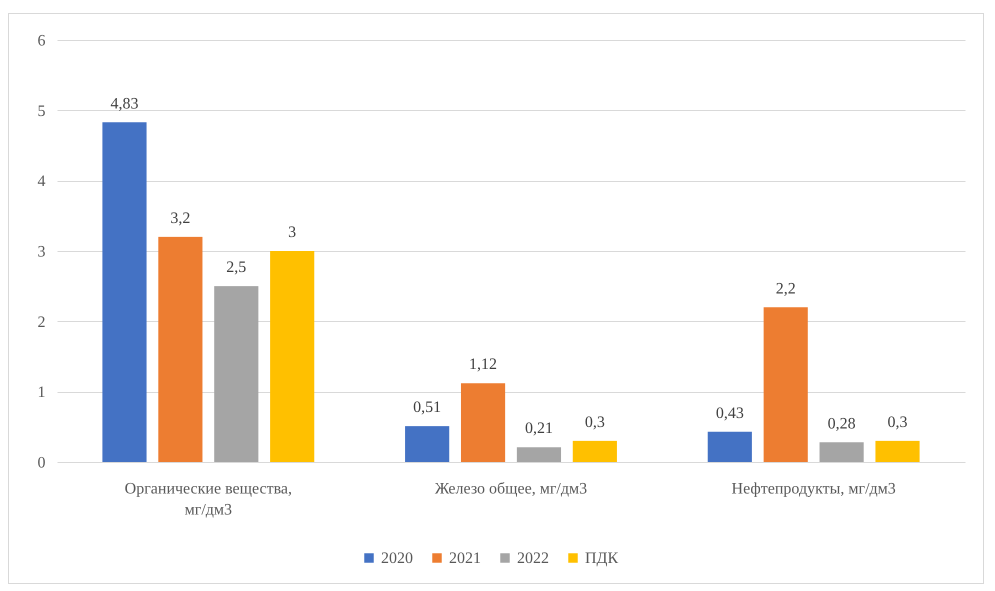 The width and height of the screenshot is (995, 591). What do you see at coordinates (236, 267) in the screenshot?
I see `data-label: 2,5` at bounding box center [236, 267].